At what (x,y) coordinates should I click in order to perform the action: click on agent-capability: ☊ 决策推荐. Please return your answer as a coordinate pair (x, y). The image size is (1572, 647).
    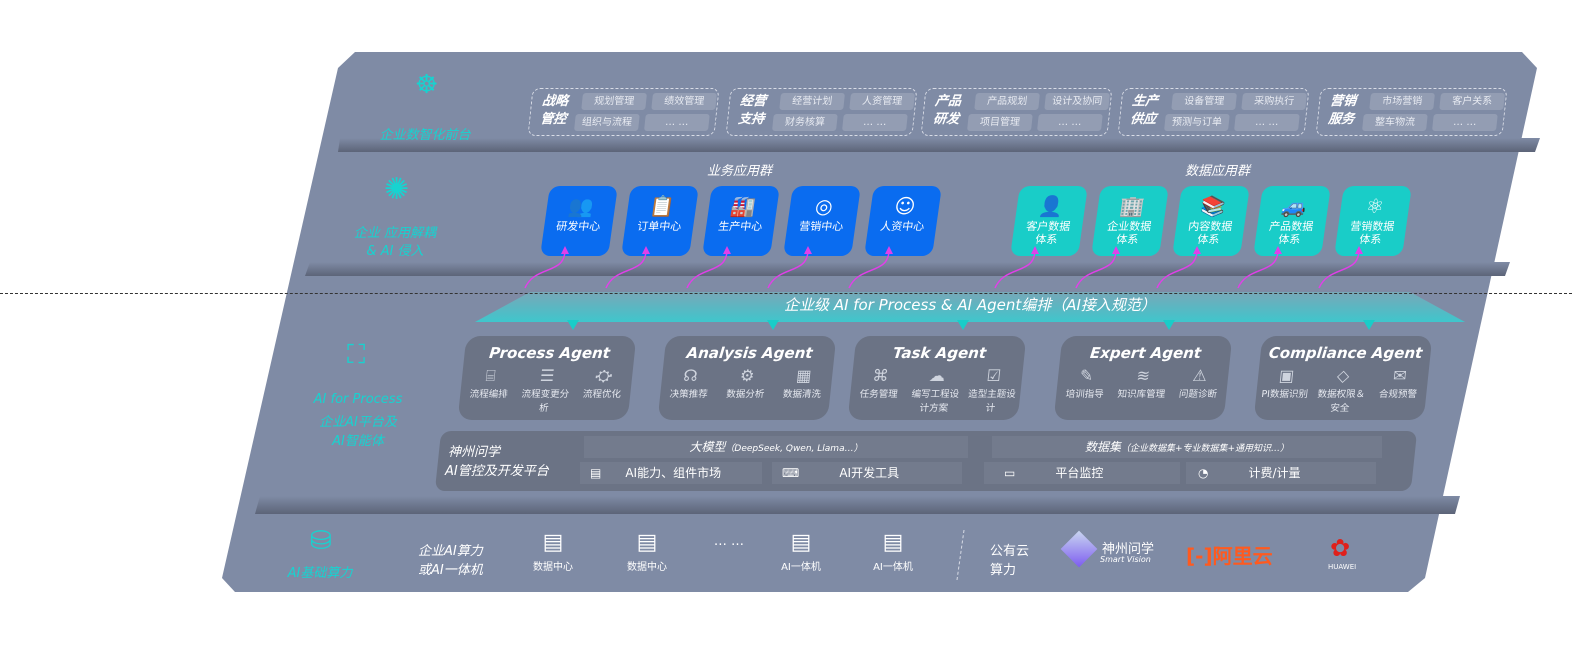
    Looking at the image, I should click on (690, 383).